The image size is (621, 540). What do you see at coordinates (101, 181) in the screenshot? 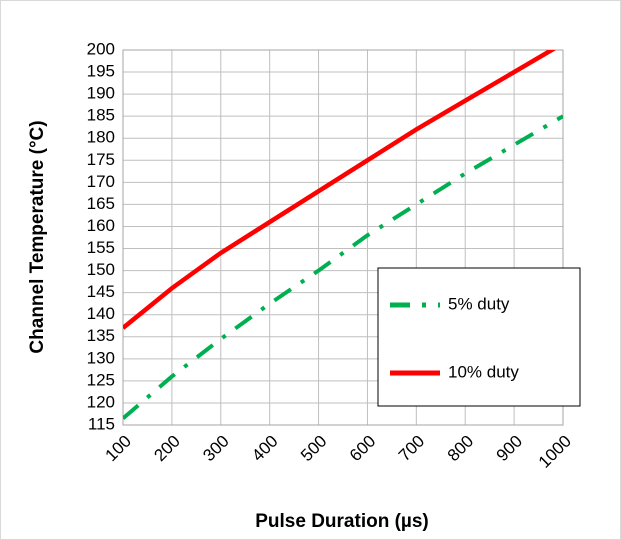
I see `y-tick-label: 170` at bounding box center [101, 181].